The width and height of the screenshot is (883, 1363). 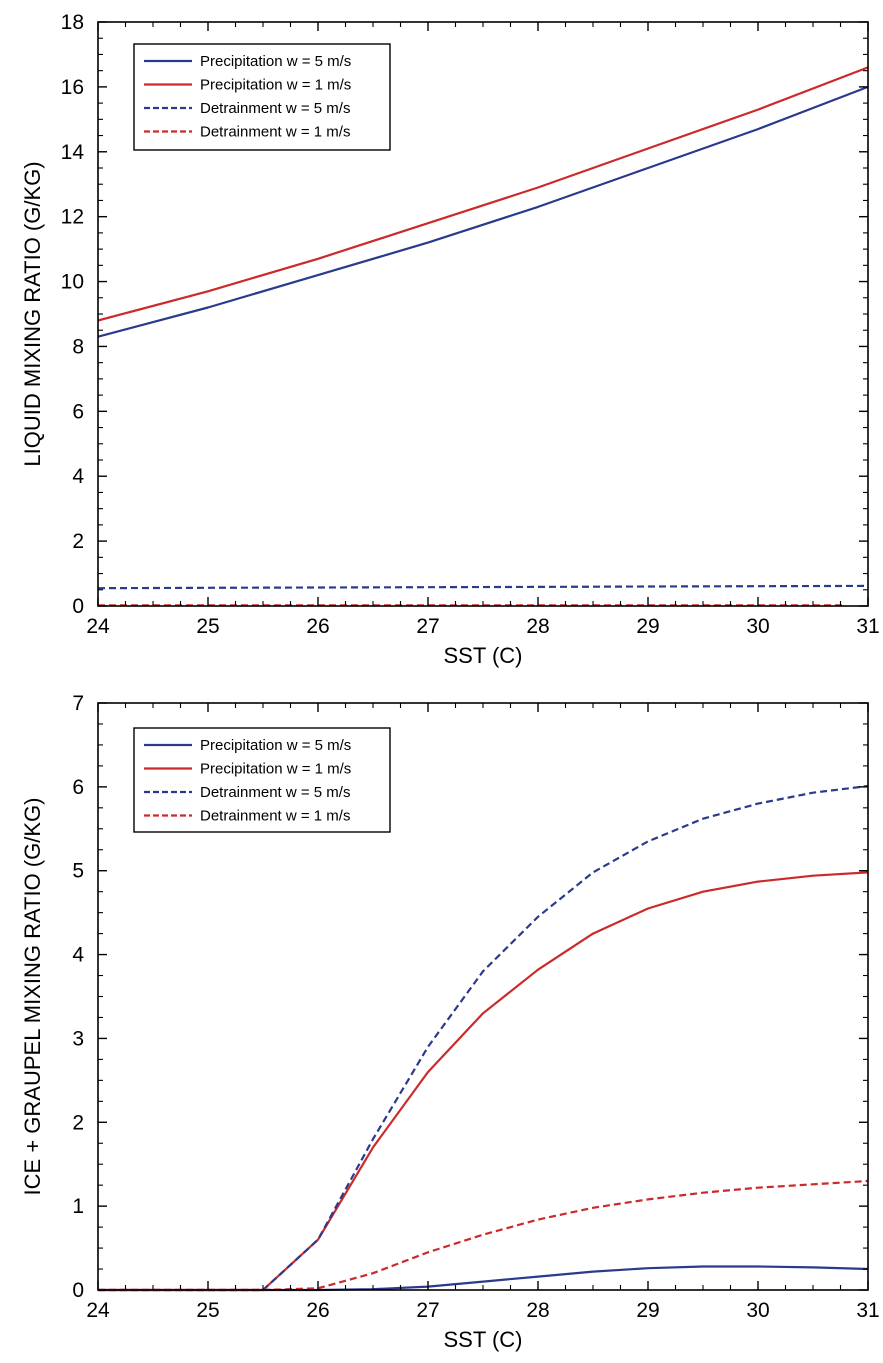 I want to click on y-axis-label: LIQUID MIXING RATIO (G/KG), so click(x=32, y=313).